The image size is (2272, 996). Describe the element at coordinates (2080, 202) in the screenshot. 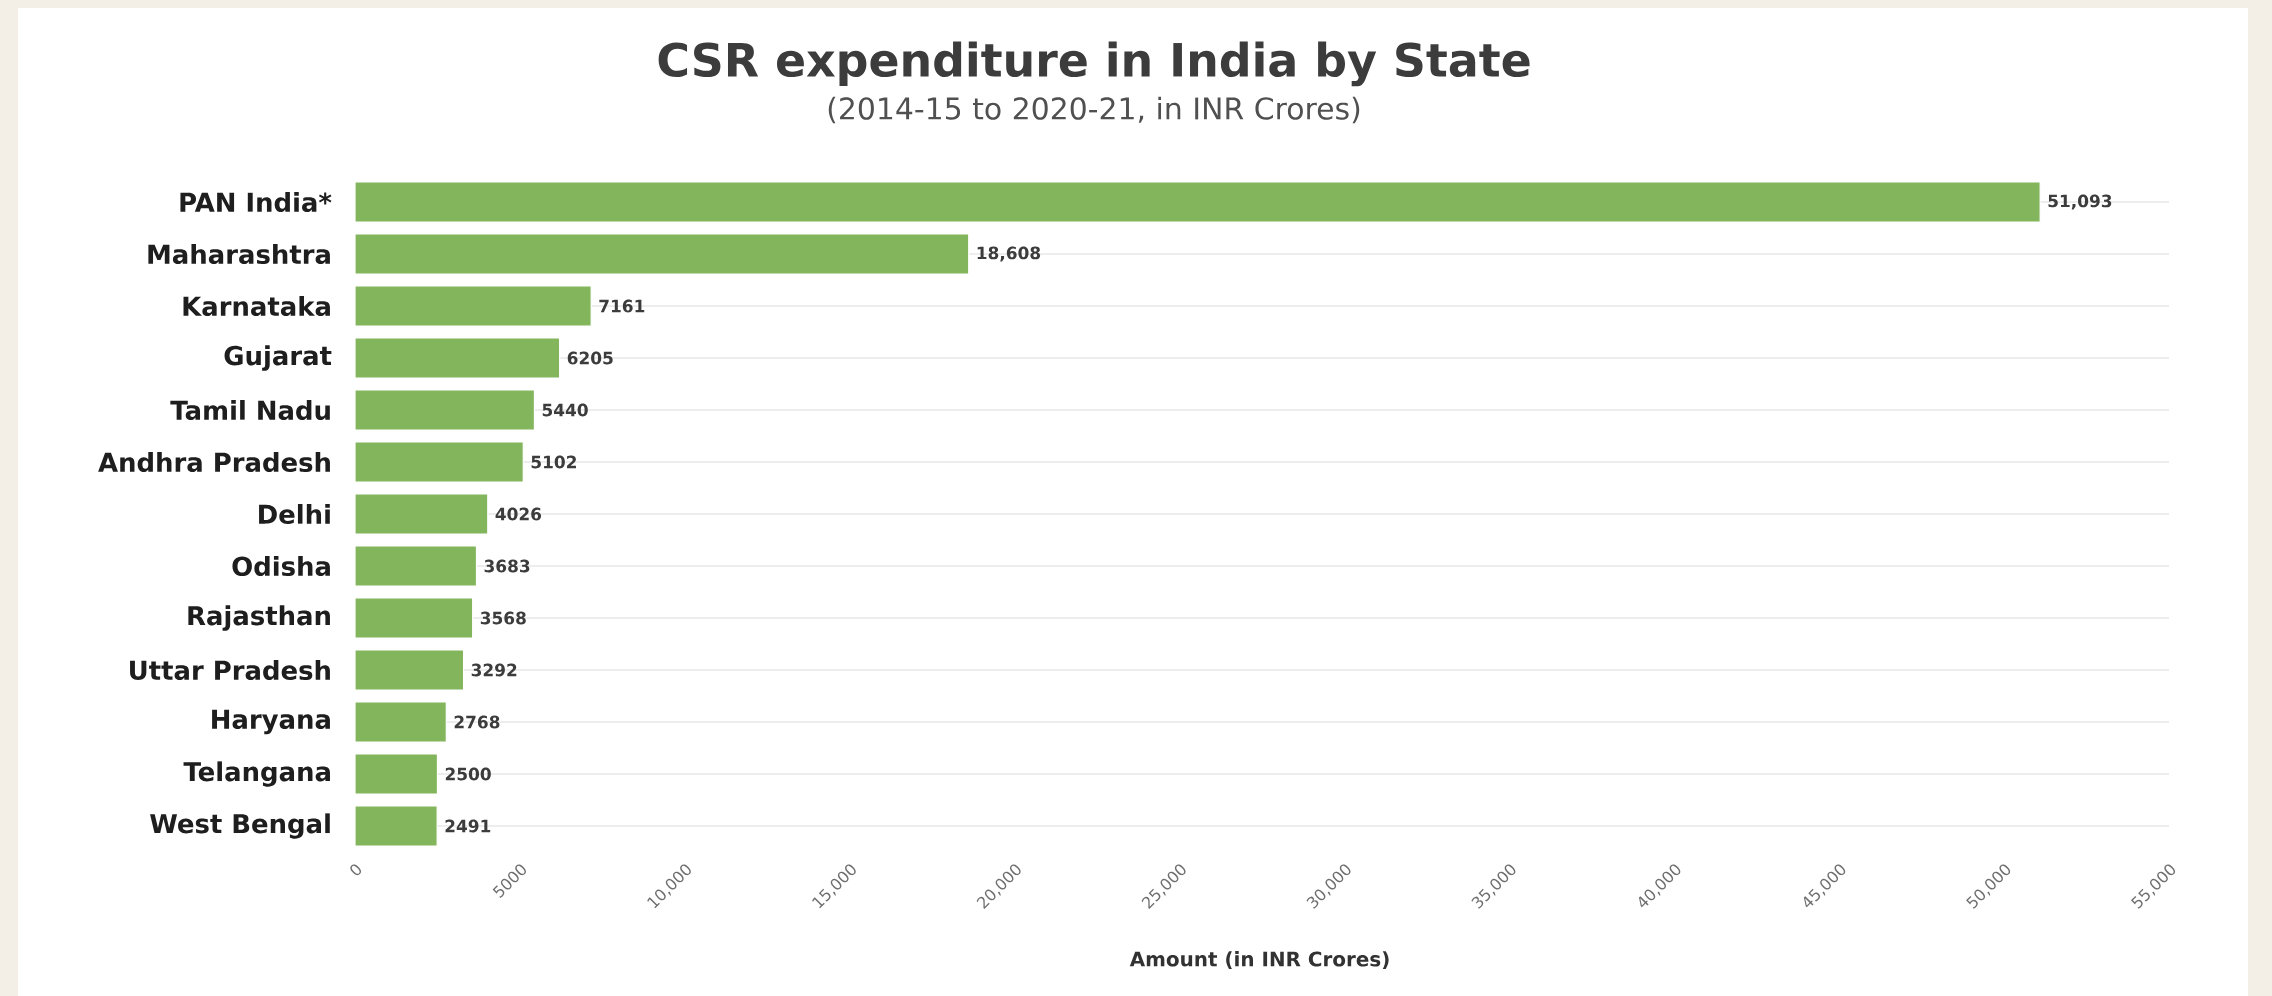

I see `data-label: 51,093` at that location.